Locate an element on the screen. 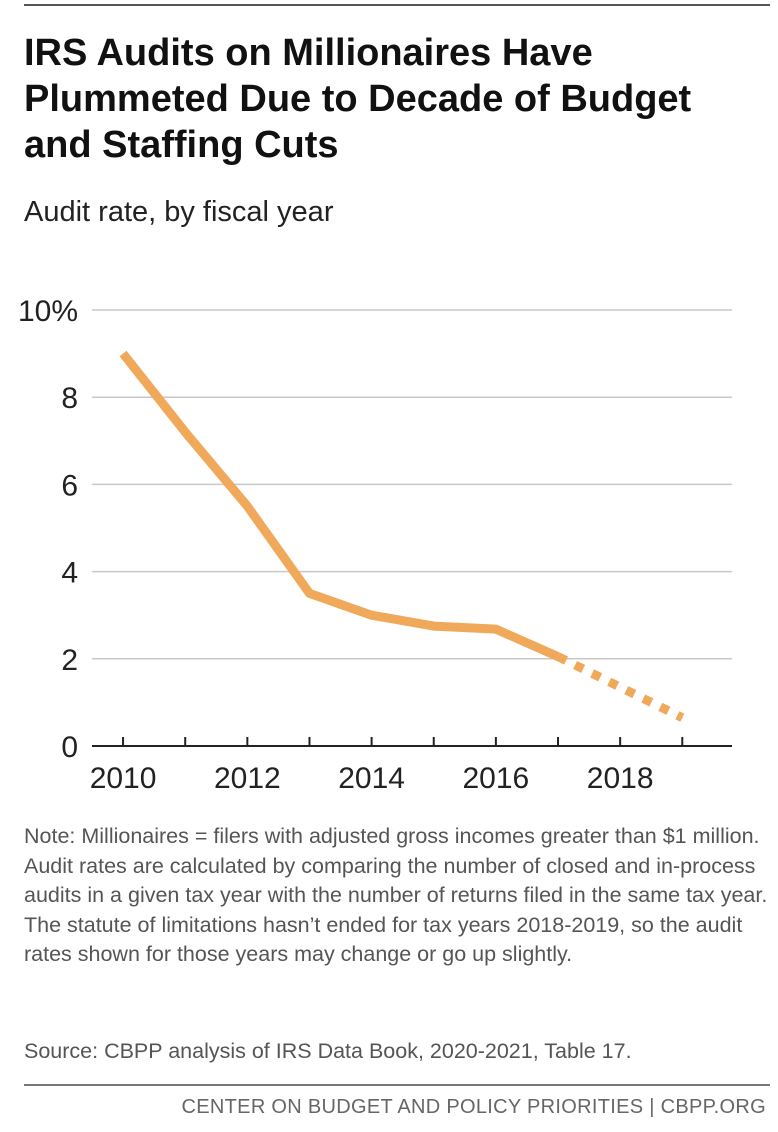  x-tick-label: 2014 is located at coordinates (371, 778).